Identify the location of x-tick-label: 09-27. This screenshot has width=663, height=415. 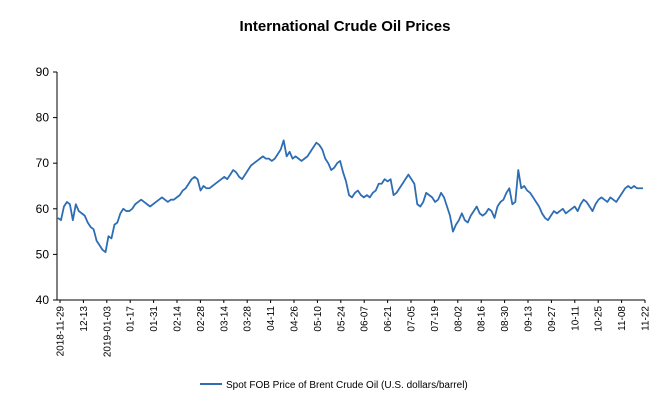
(552, 319).